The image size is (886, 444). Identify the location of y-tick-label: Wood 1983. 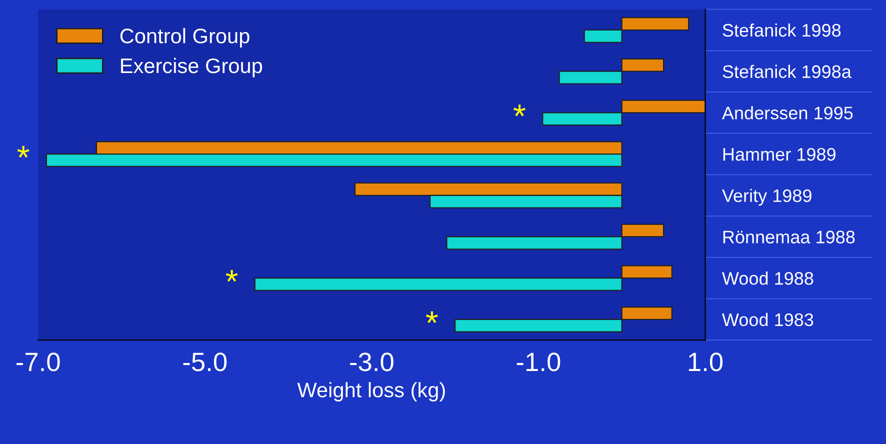
(768, 319).